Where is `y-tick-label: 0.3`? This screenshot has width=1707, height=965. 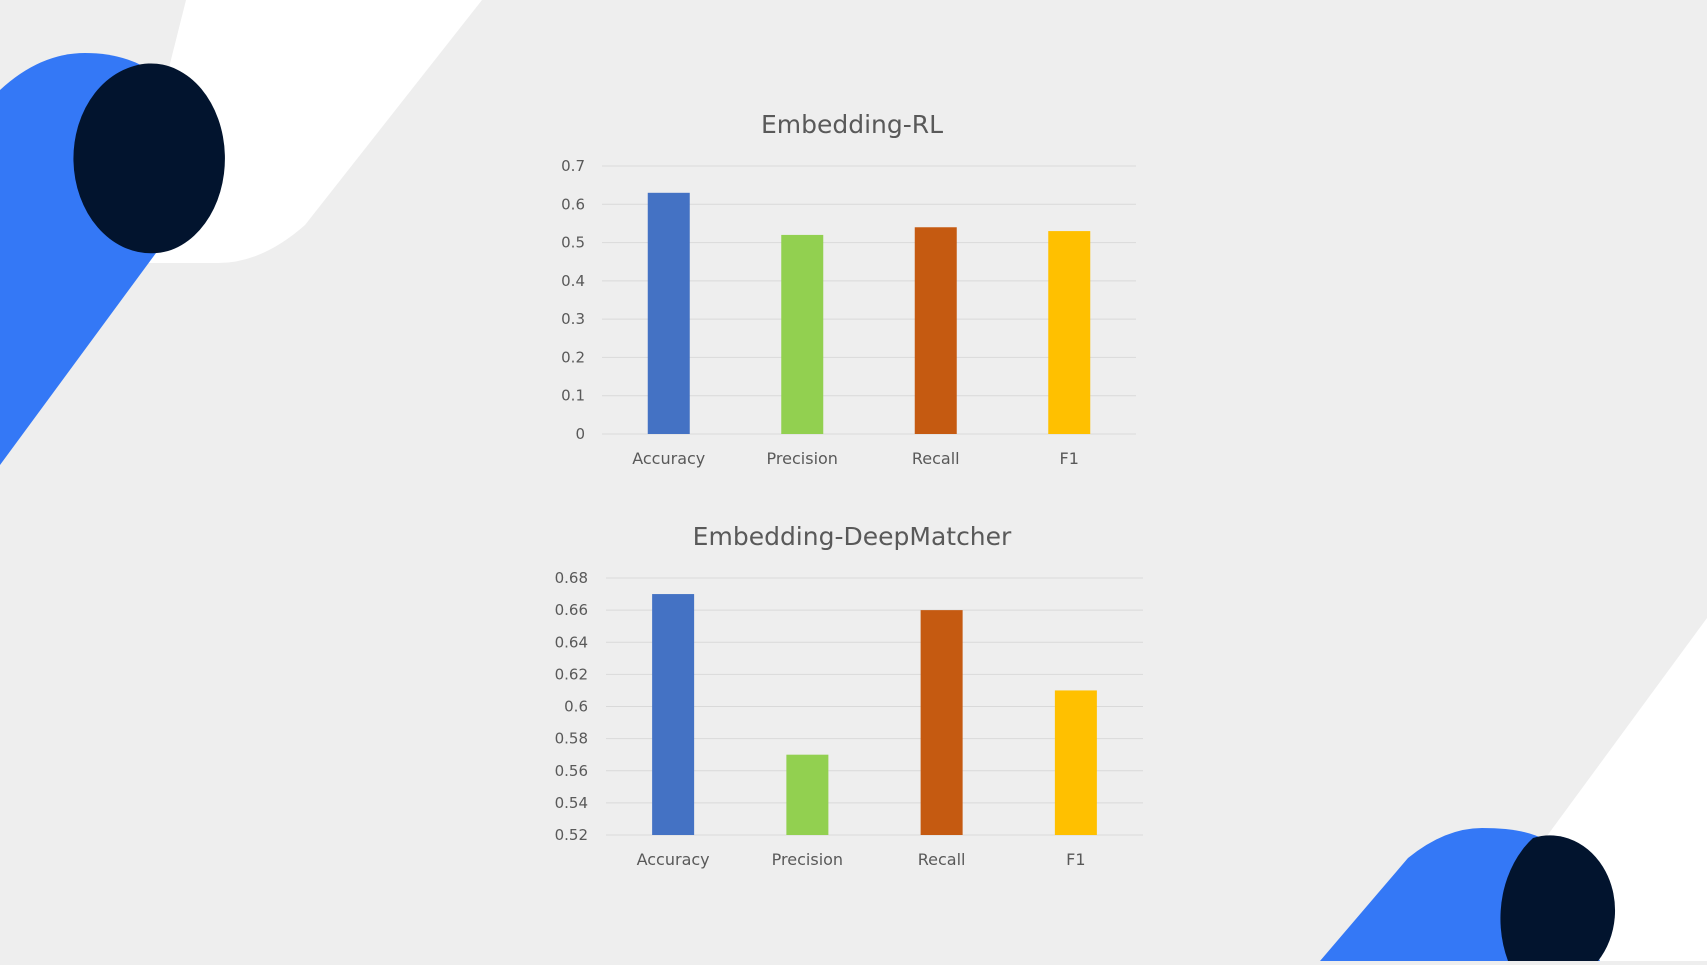 y-tick-label: 0.3 is located at coordinates (573, 319).